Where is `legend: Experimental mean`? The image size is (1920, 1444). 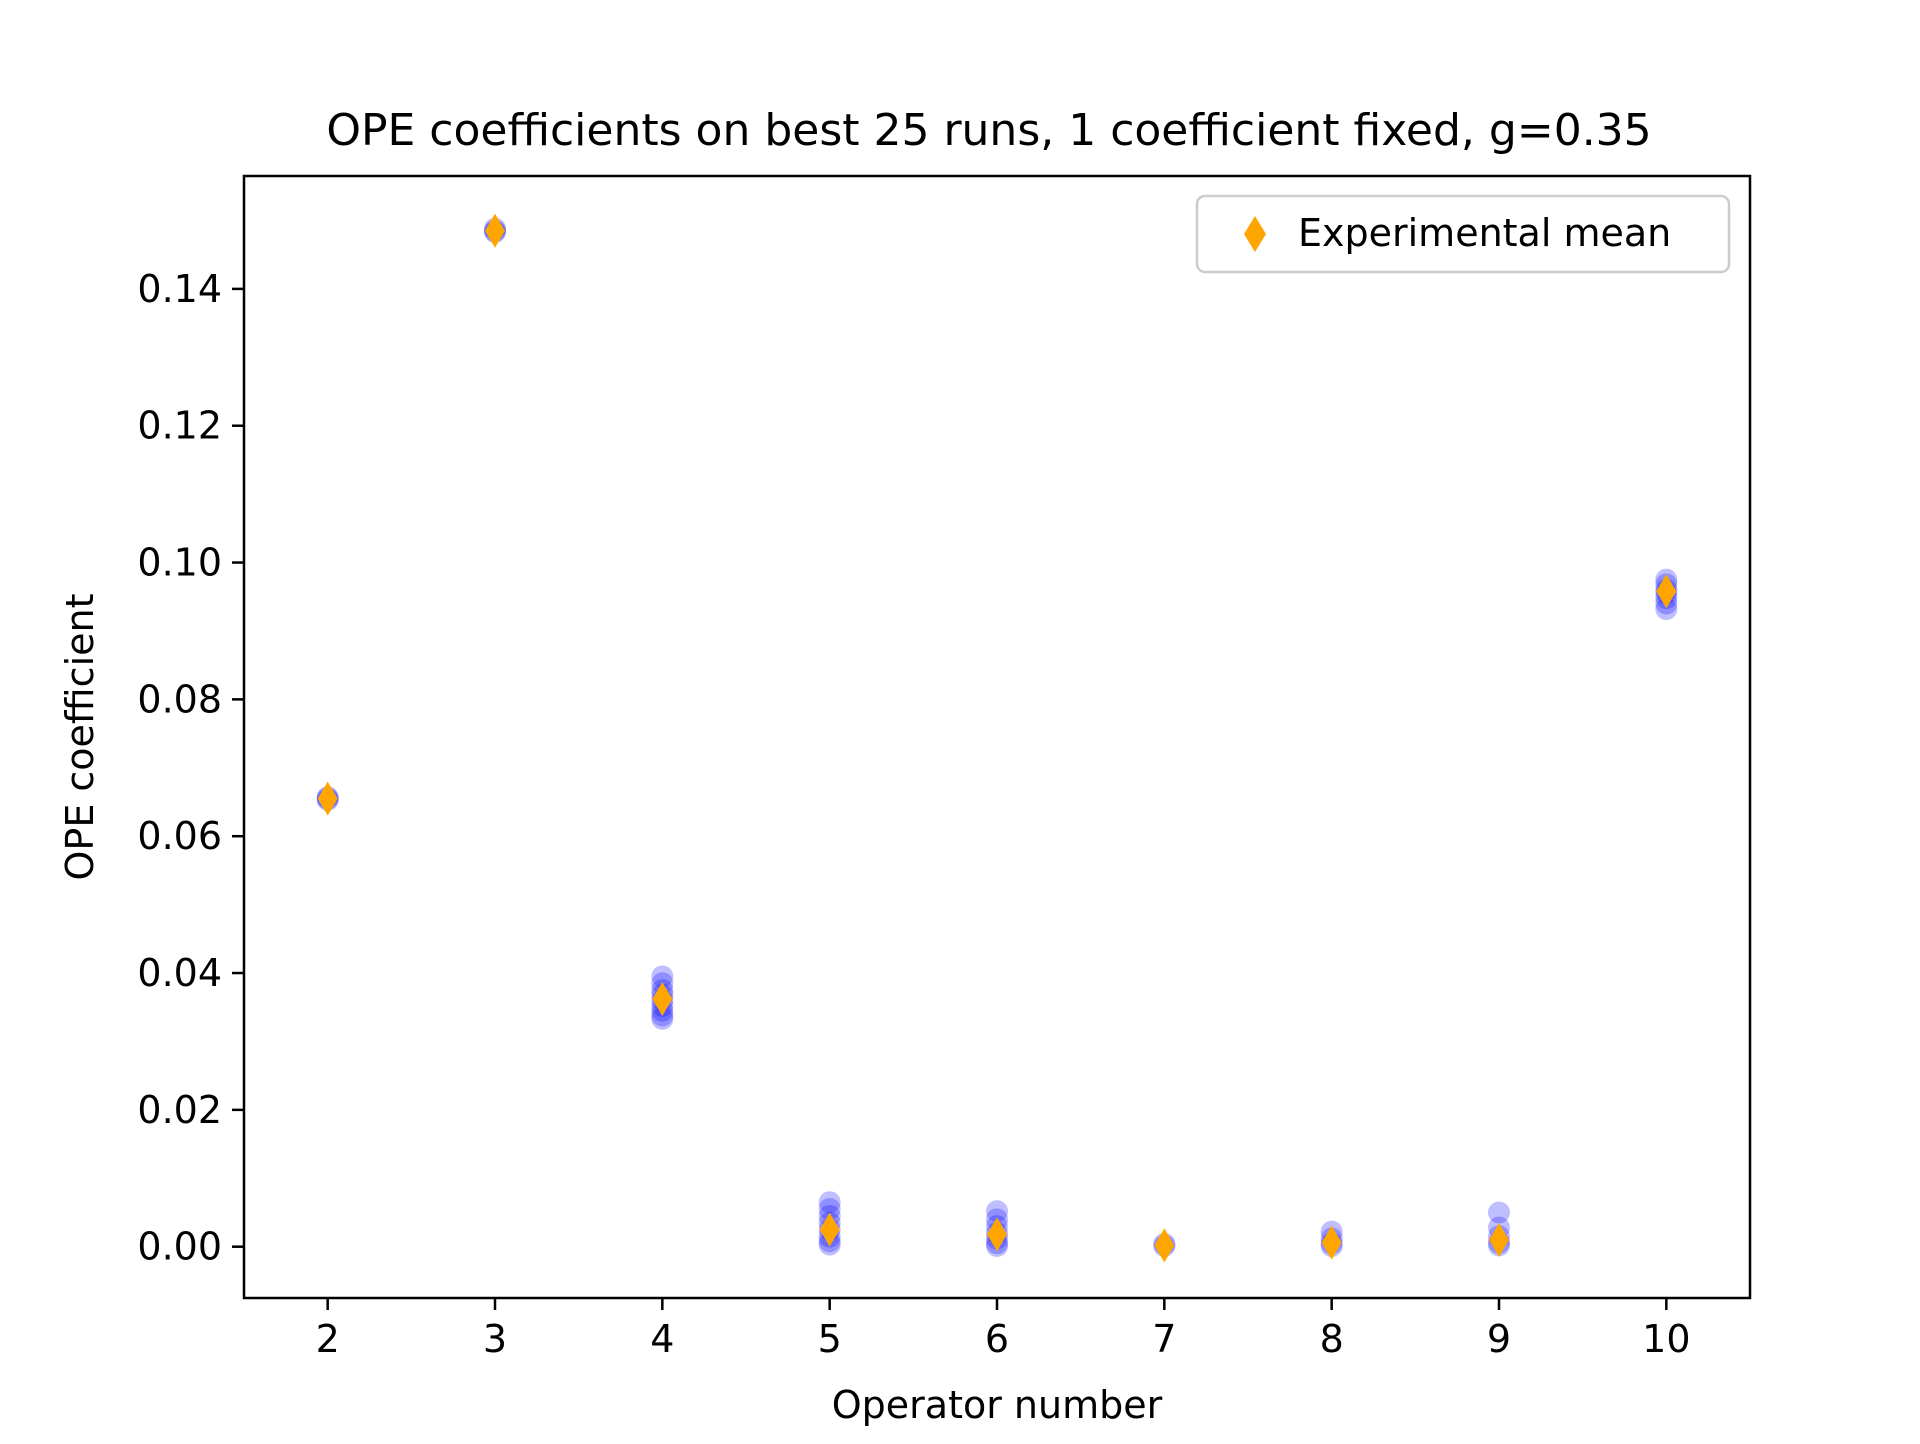
legend: Experimental mean is located at coordinates (1463, 234).